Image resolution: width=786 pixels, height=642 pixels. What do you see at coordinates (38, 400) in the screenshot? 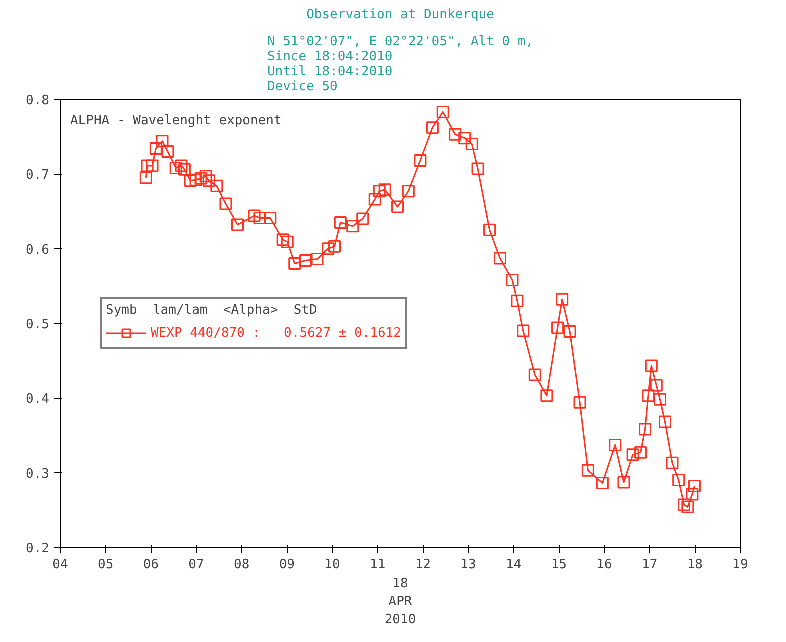
I see `y-tick-label: 0.4` at bounding box center [38, 400].